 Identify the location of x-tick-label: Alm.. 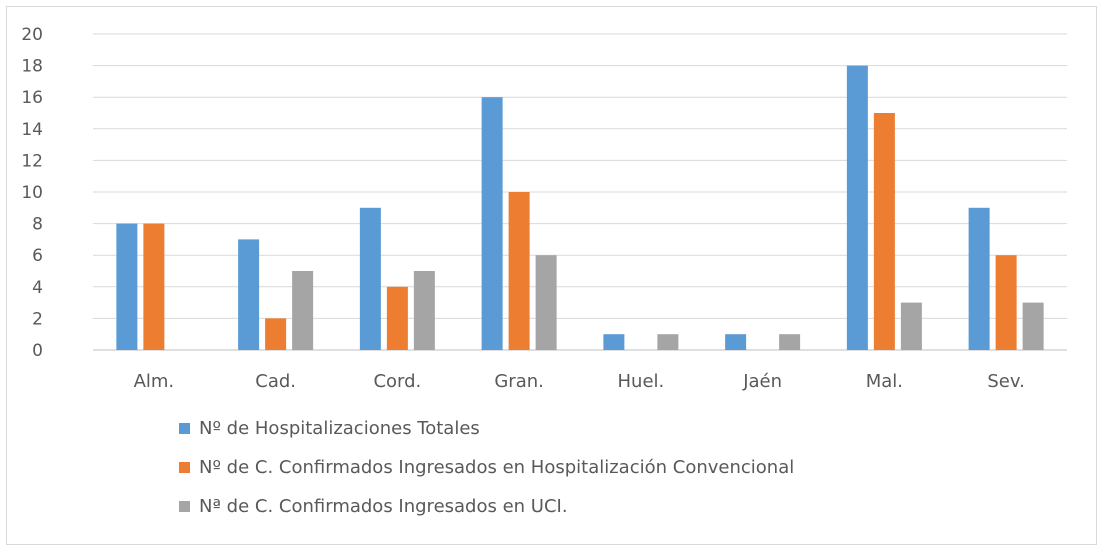
(154, 381).